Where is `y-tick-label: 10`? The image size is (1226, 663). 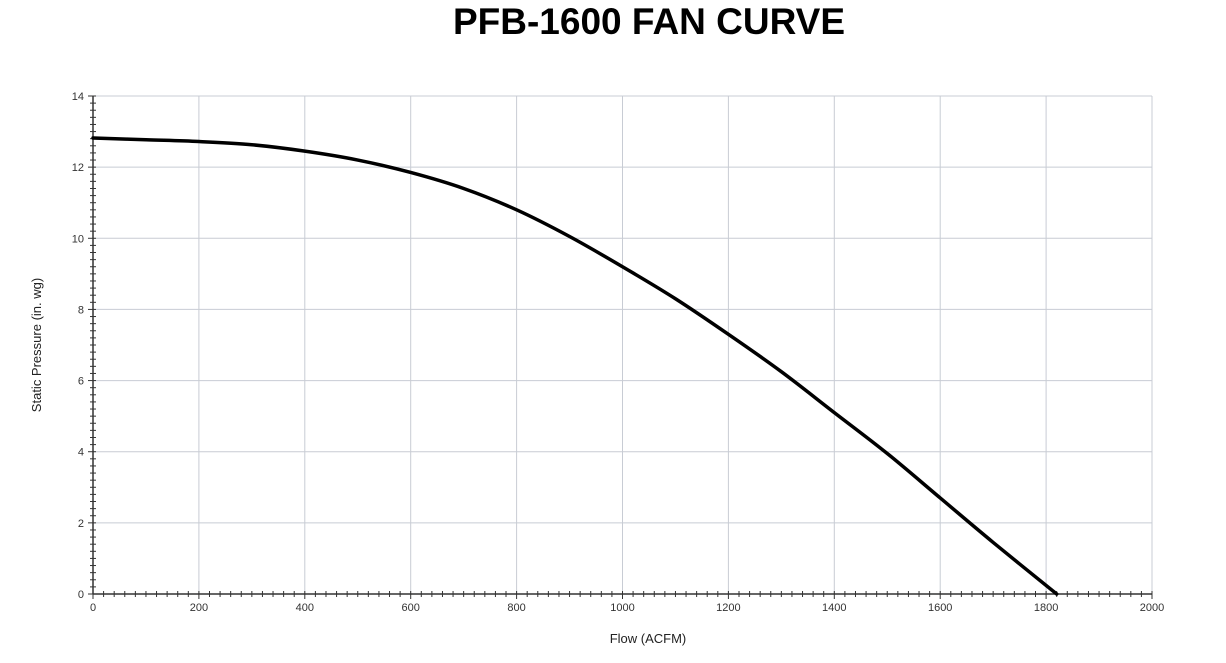 y-tick-label: 10 is located at coordinates (78, 239).